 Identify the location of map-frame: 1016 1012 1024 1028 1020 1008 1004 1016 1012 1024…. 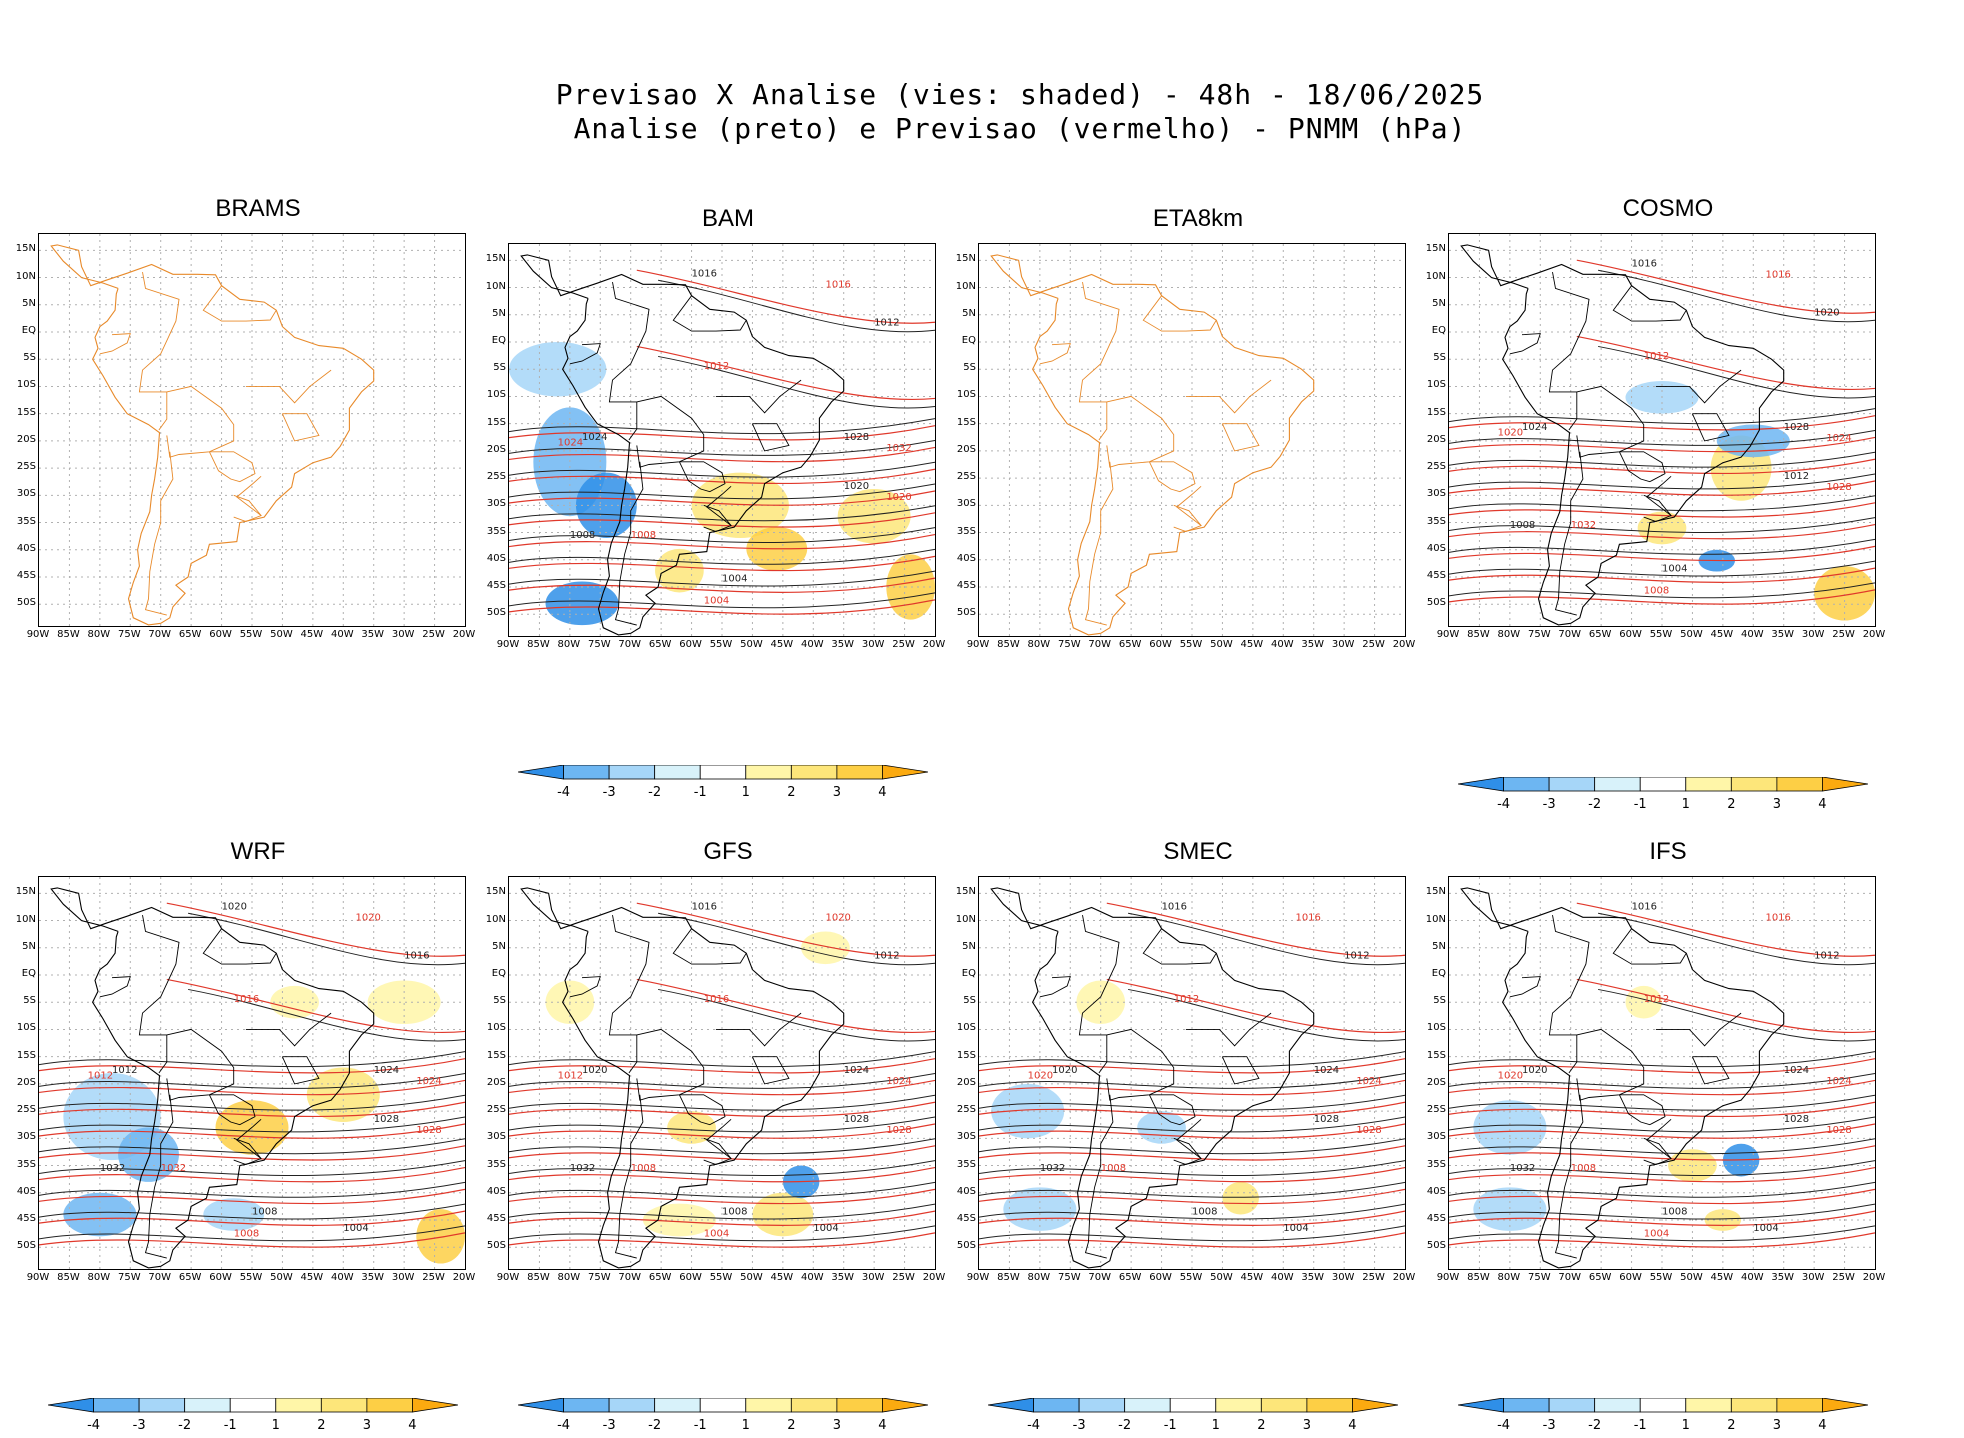
(722, 440).